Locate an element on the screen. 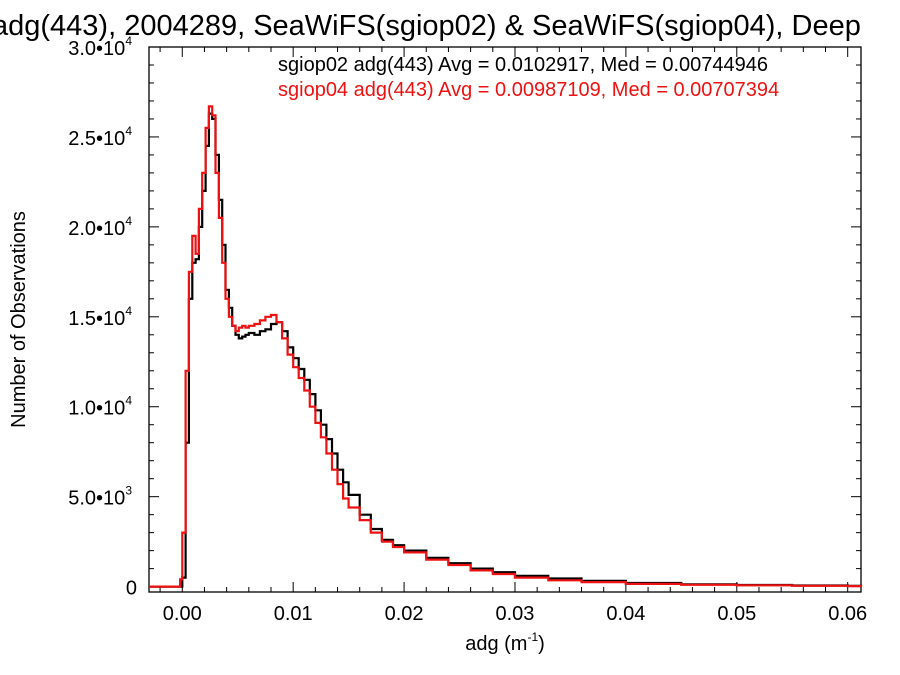 This screenshot has height=675, width=900. x-tick-label: 0.03 is located at coordinates (515, 614).